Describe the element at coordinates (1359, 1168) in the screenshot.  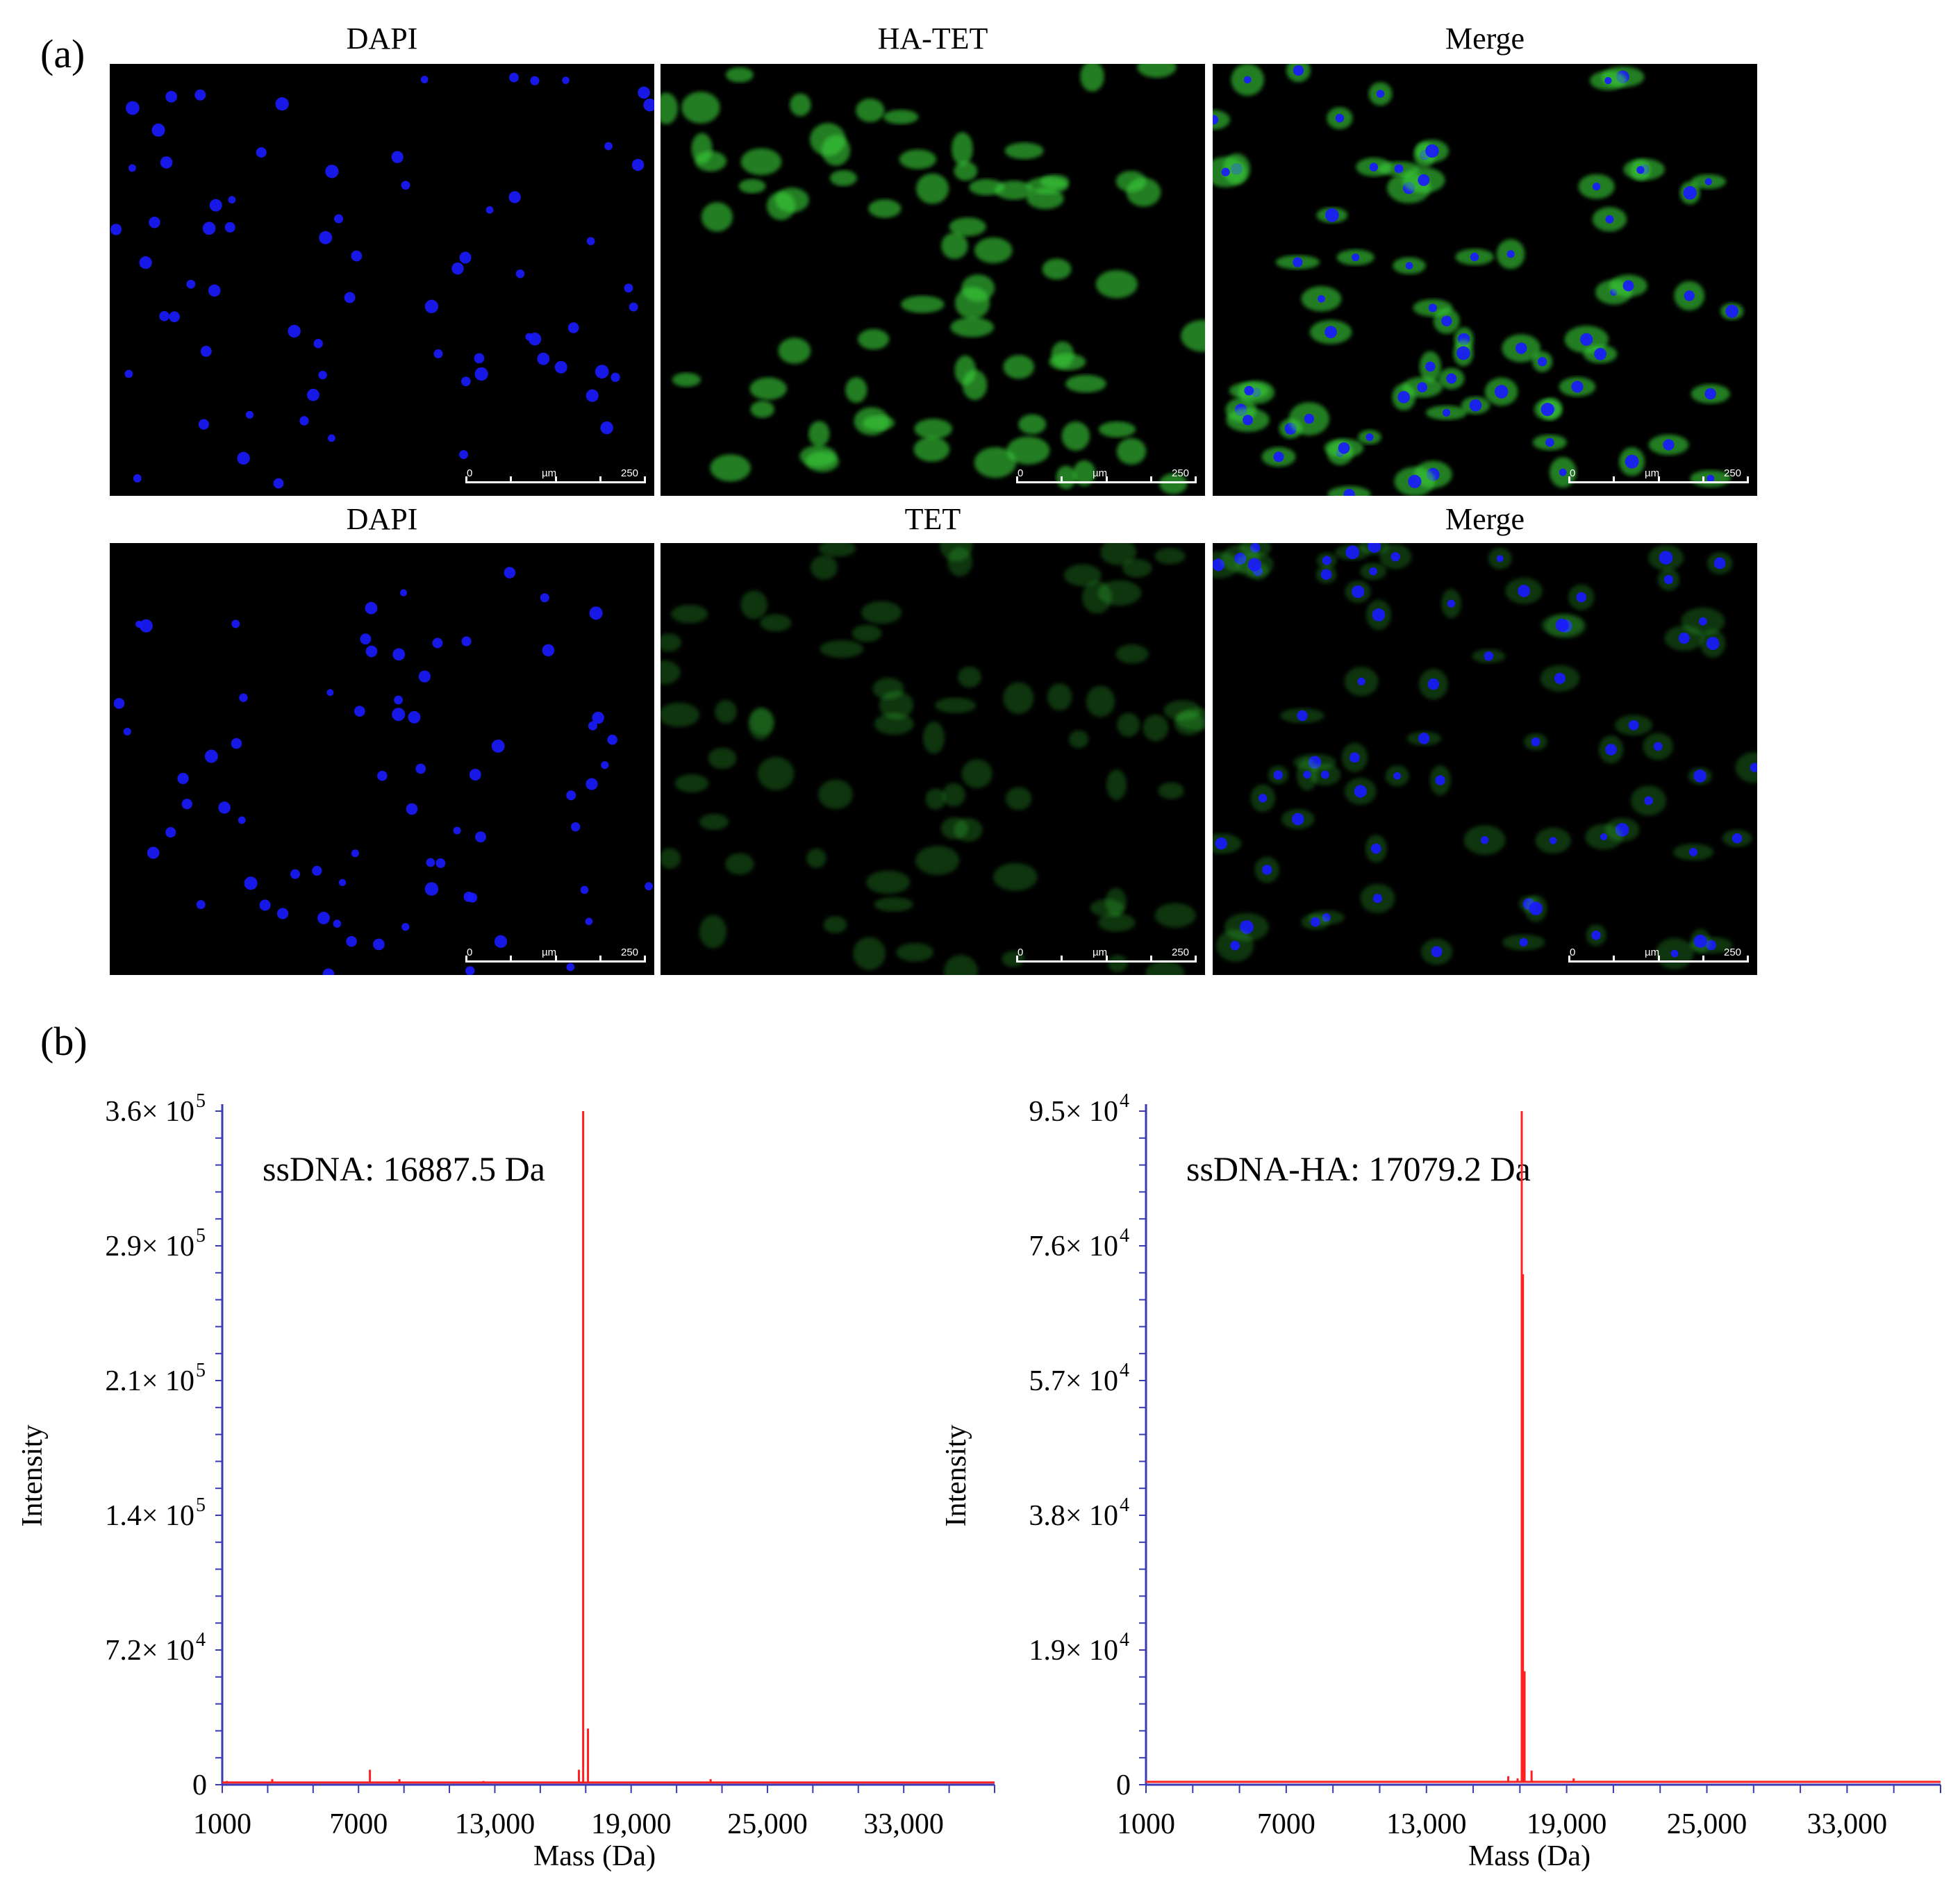
I see `peak-annotation: ssDNA-HA: 17079.2 Da` at that location.